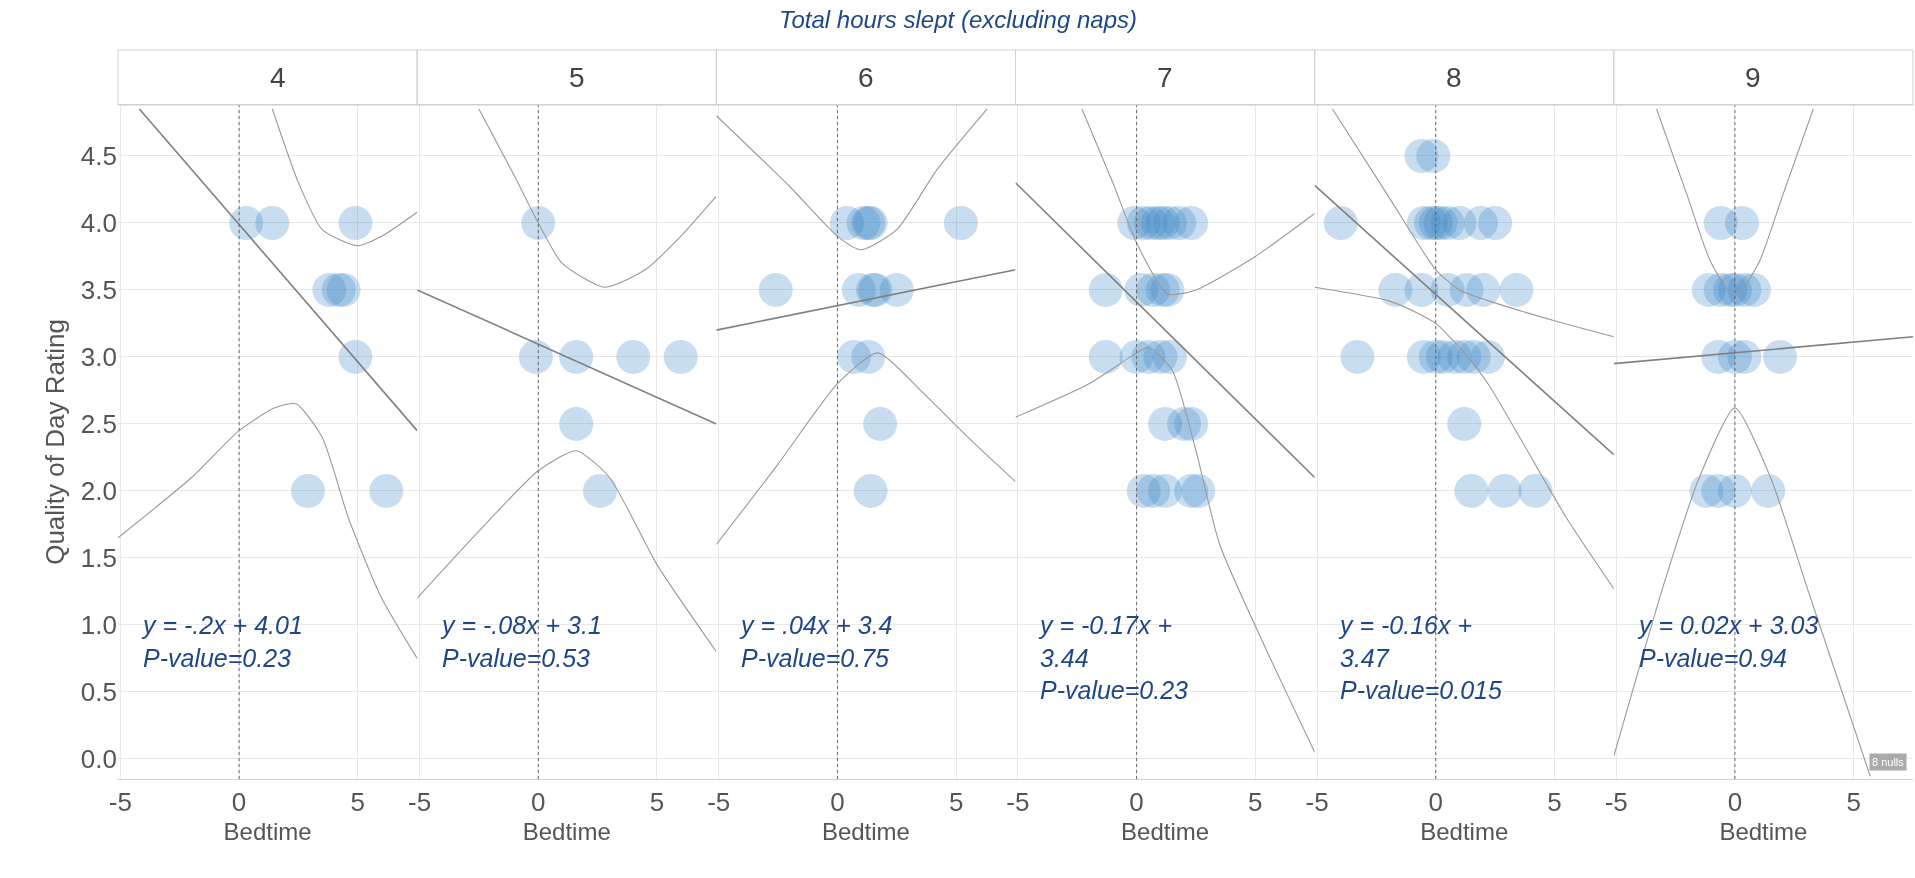 Image resolution: width=1915 pixels, height=878 pixels. What do you see at coordinates (98, 357) in the screenshot?
I see `y-tick-label: 3.0` at bounding box center [98, 357].